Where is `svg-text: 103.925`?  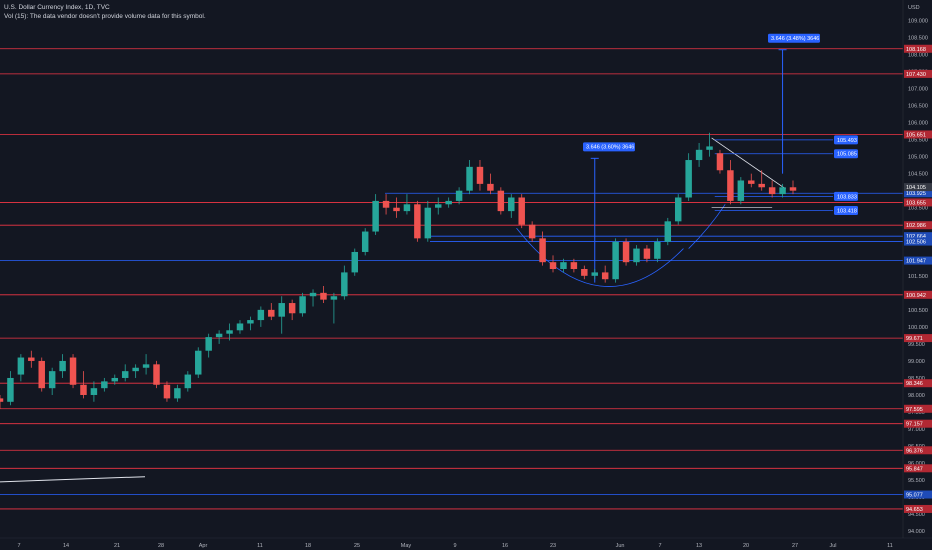
svg-text: 103.925 is located at coordinates (916, 194).